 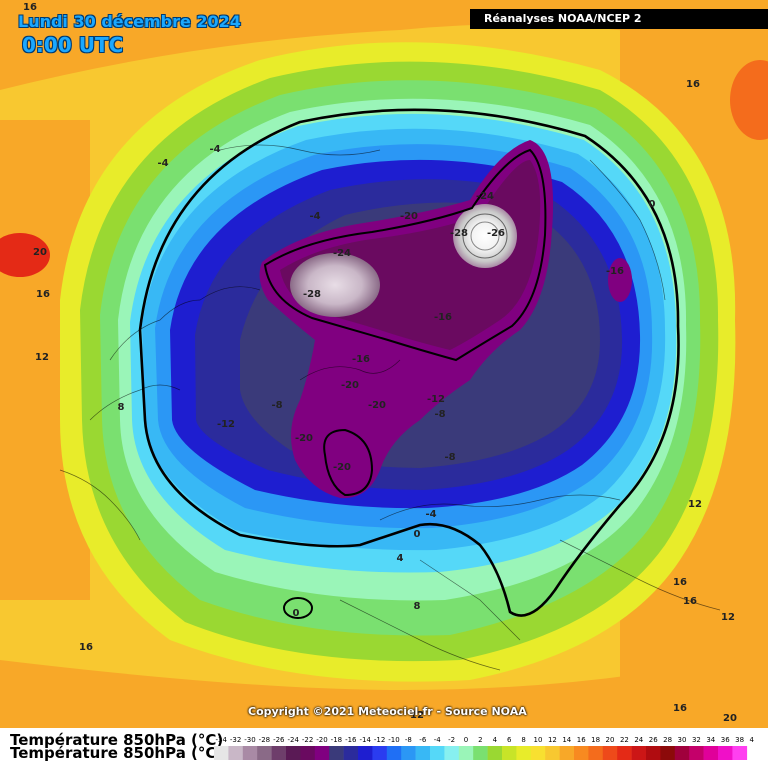 I want to click on scale-tick-label: 14, so click(x=566, y=740).